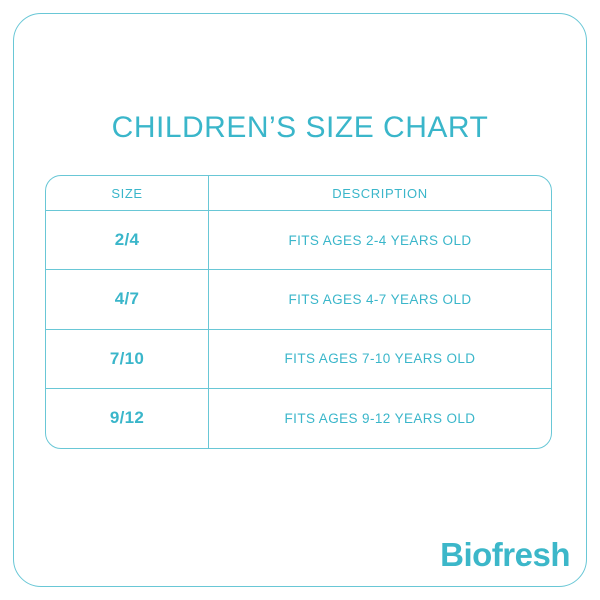 The image size is (600, 600). What do you see at coordinates (127, 300) in the screenshot?
I see `size-cell: 4/7` at bounding box center [127, 300].